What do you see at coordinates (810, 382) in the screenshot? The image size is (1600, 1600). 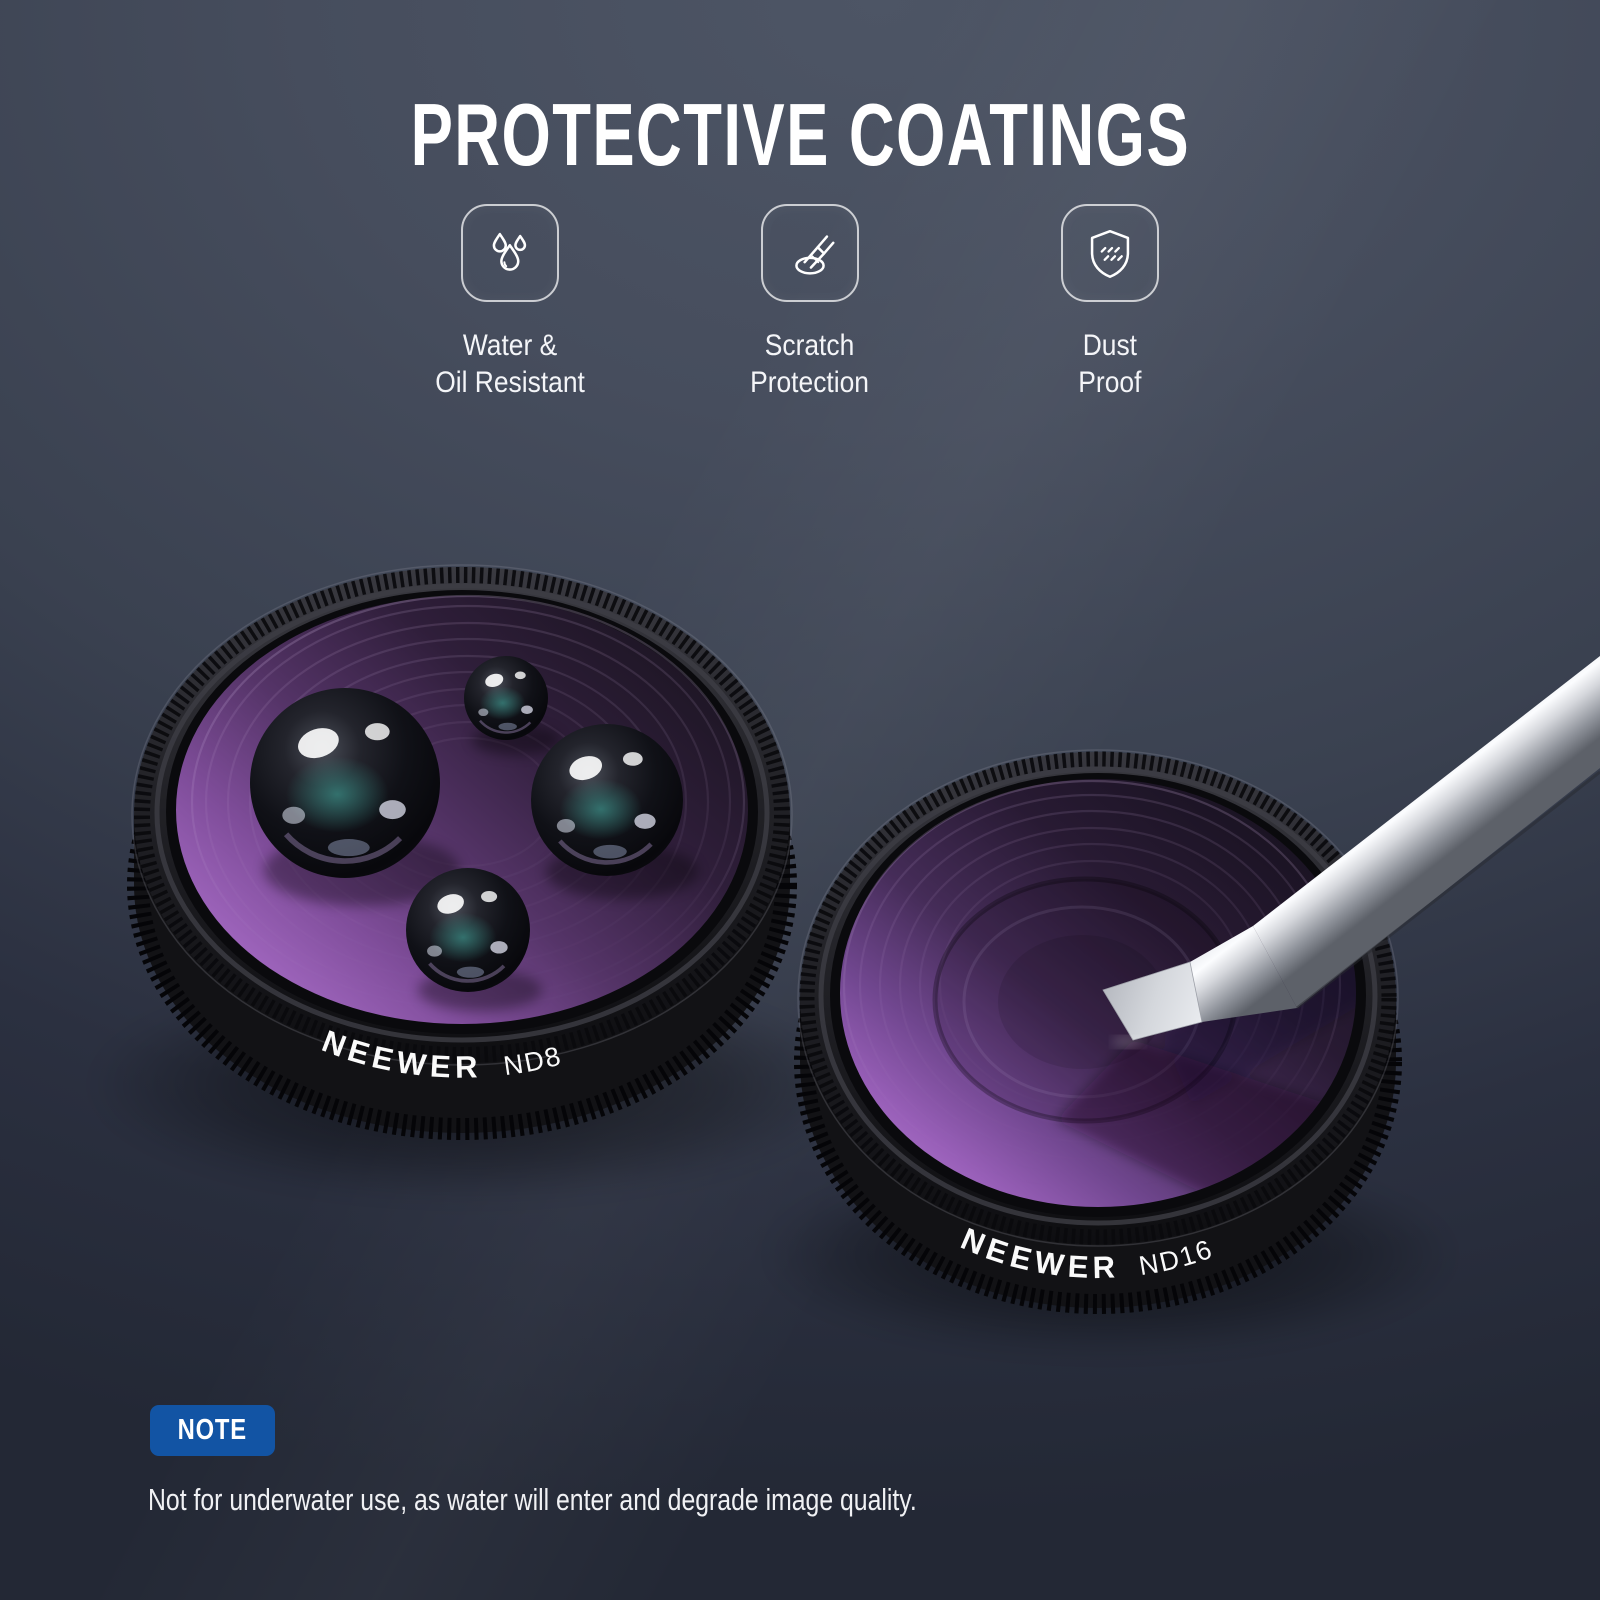 I see `feature-label-line2: Protection` at bounding box center [810, 382].